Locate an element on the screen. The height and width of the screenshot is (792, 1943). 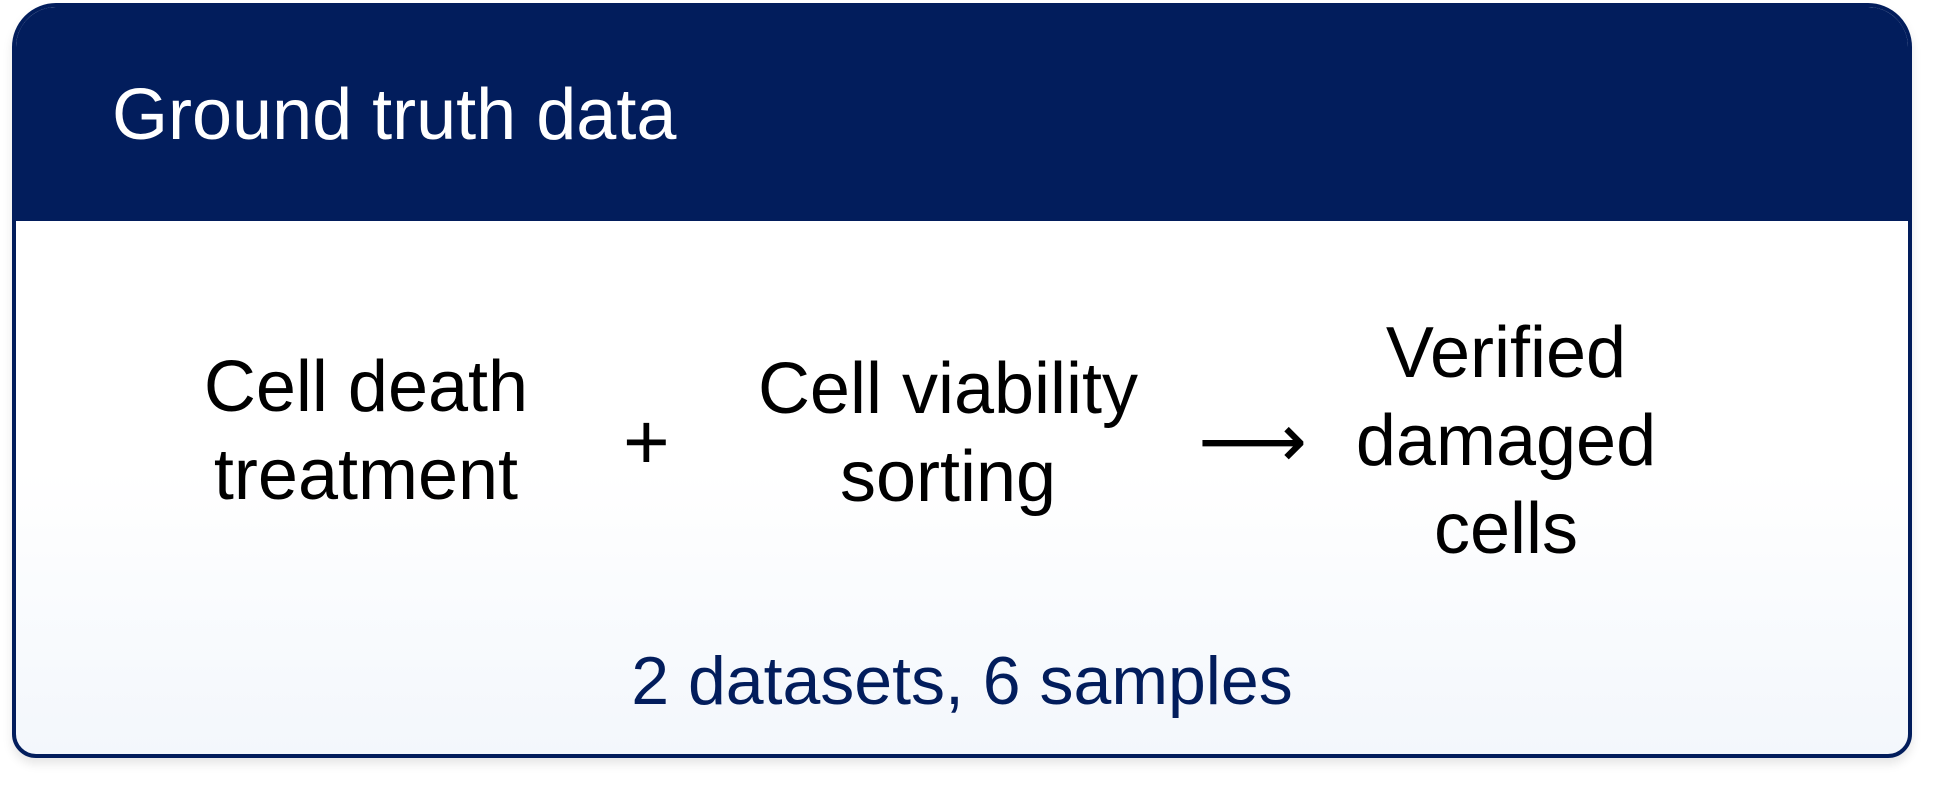
plus-symbol: + is located at coordinates (646, 441).